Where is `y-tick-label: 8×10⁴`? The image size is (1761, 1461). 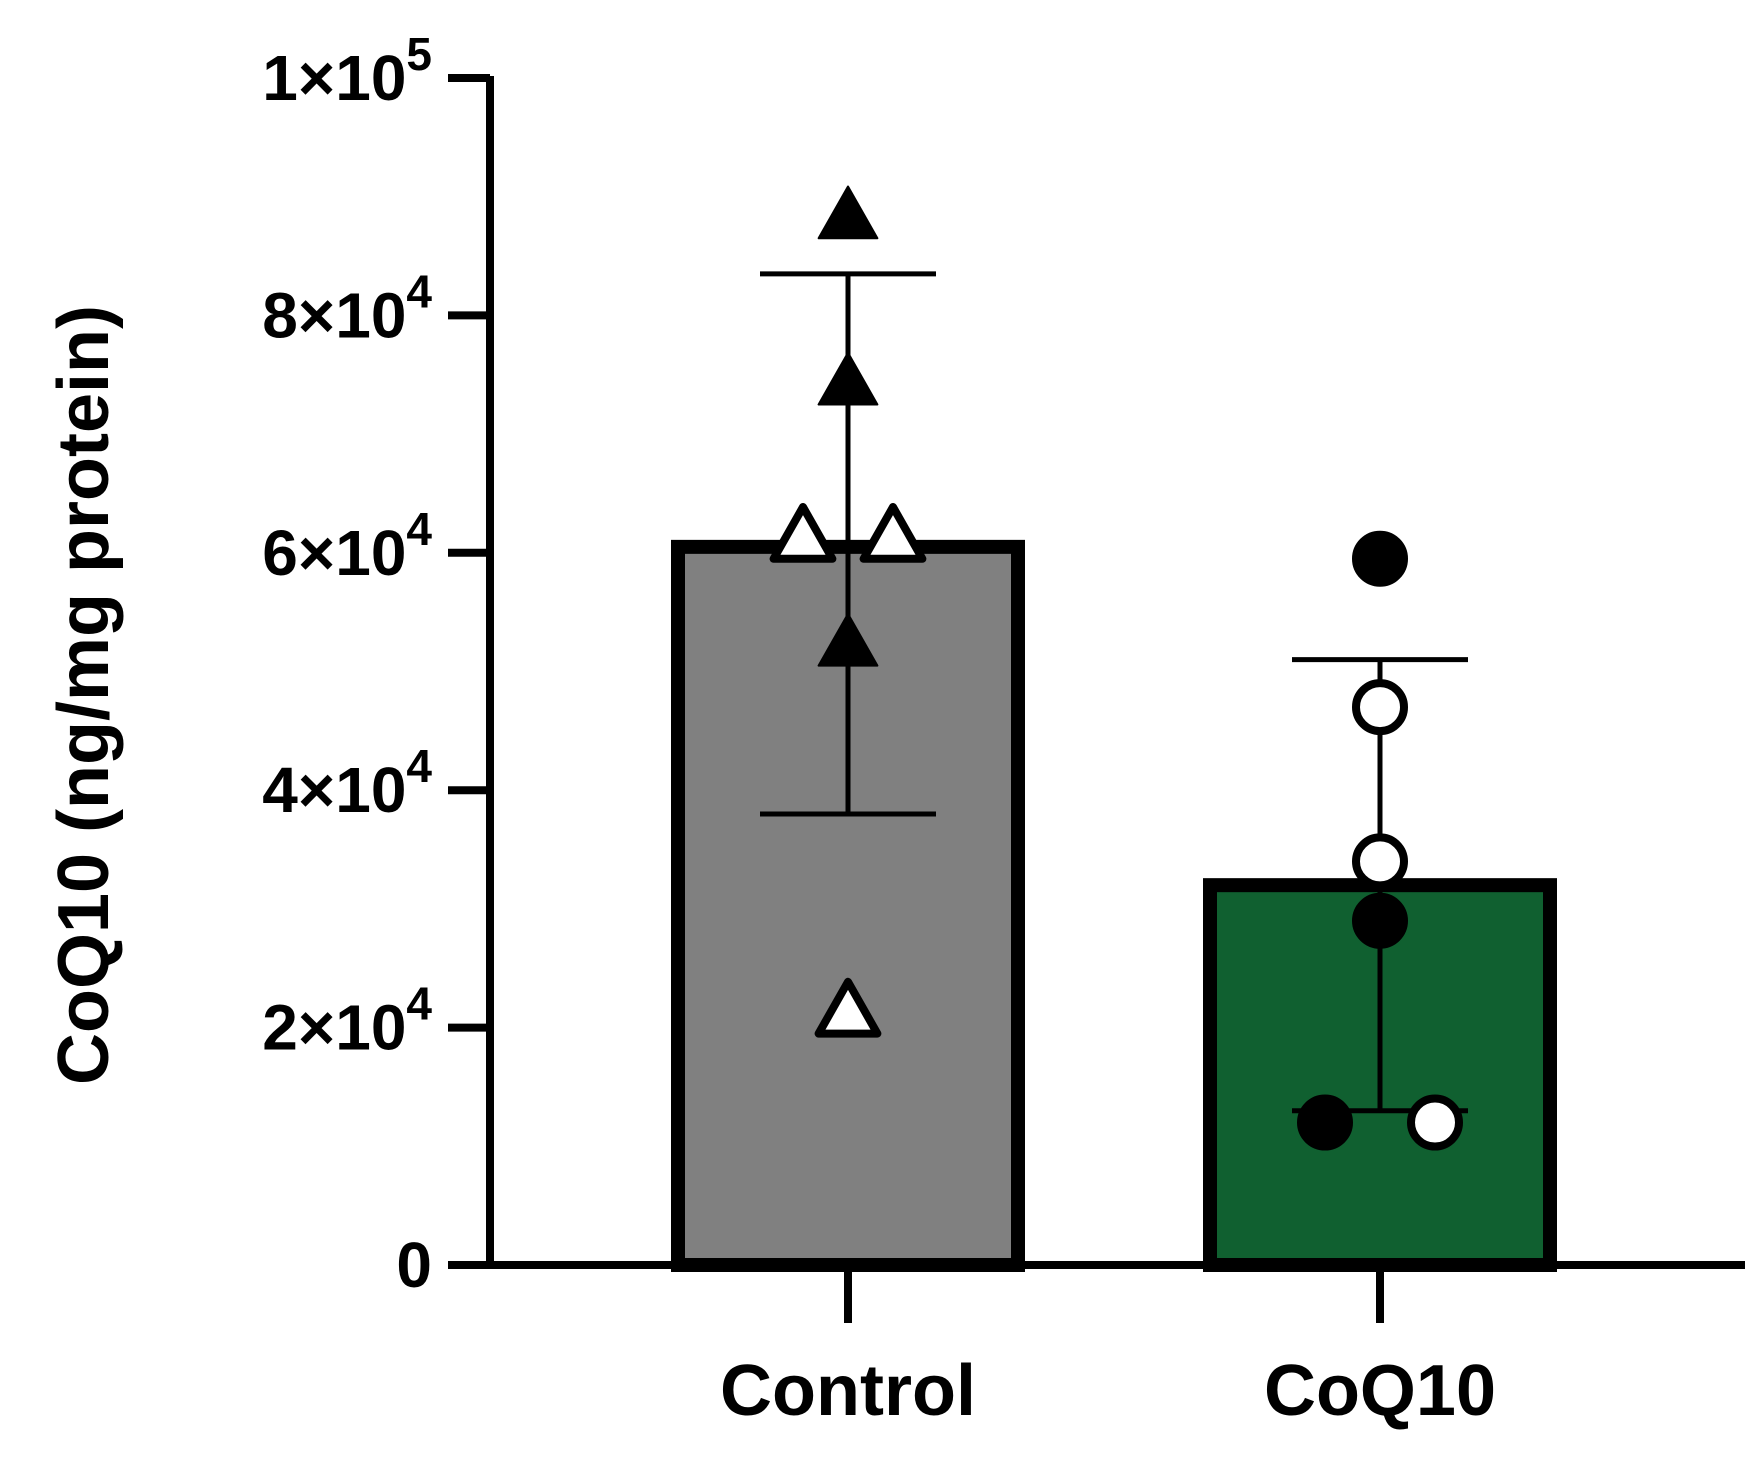 y-tick-label: 8×10⁴ is located at coordinates (347, 308).